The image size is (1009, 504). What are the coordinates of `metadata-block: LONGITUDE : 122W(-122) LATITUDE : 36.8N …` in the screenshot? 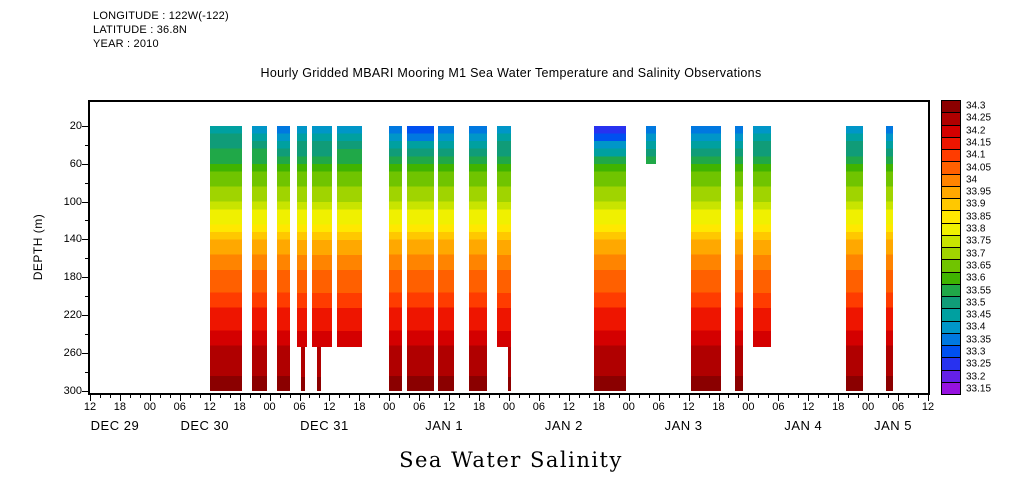 It's located at (161, 30).